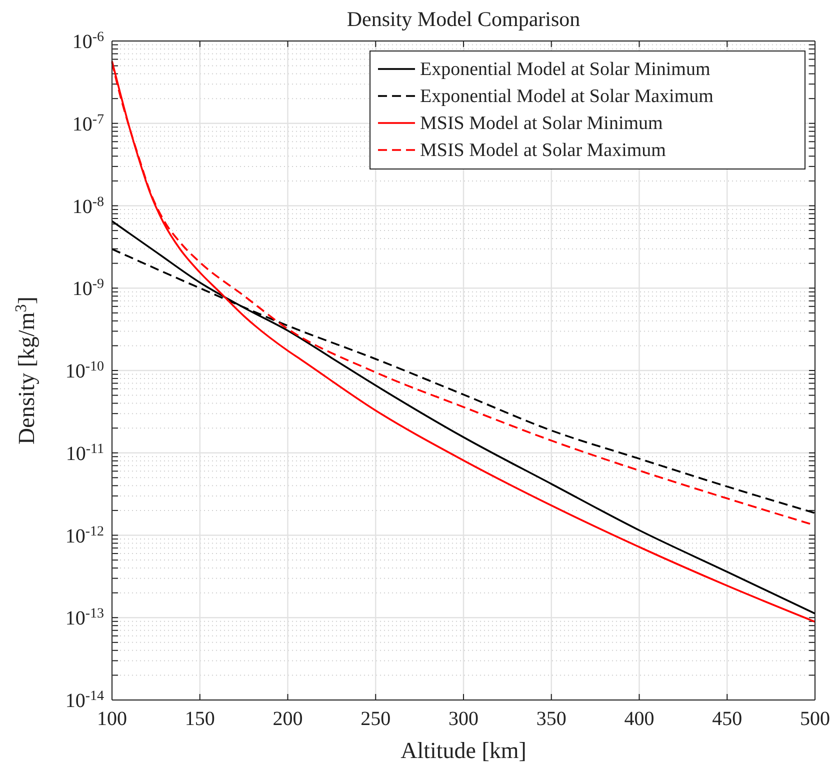  I want to click on x-tick-label: 300, so click(463, 719).